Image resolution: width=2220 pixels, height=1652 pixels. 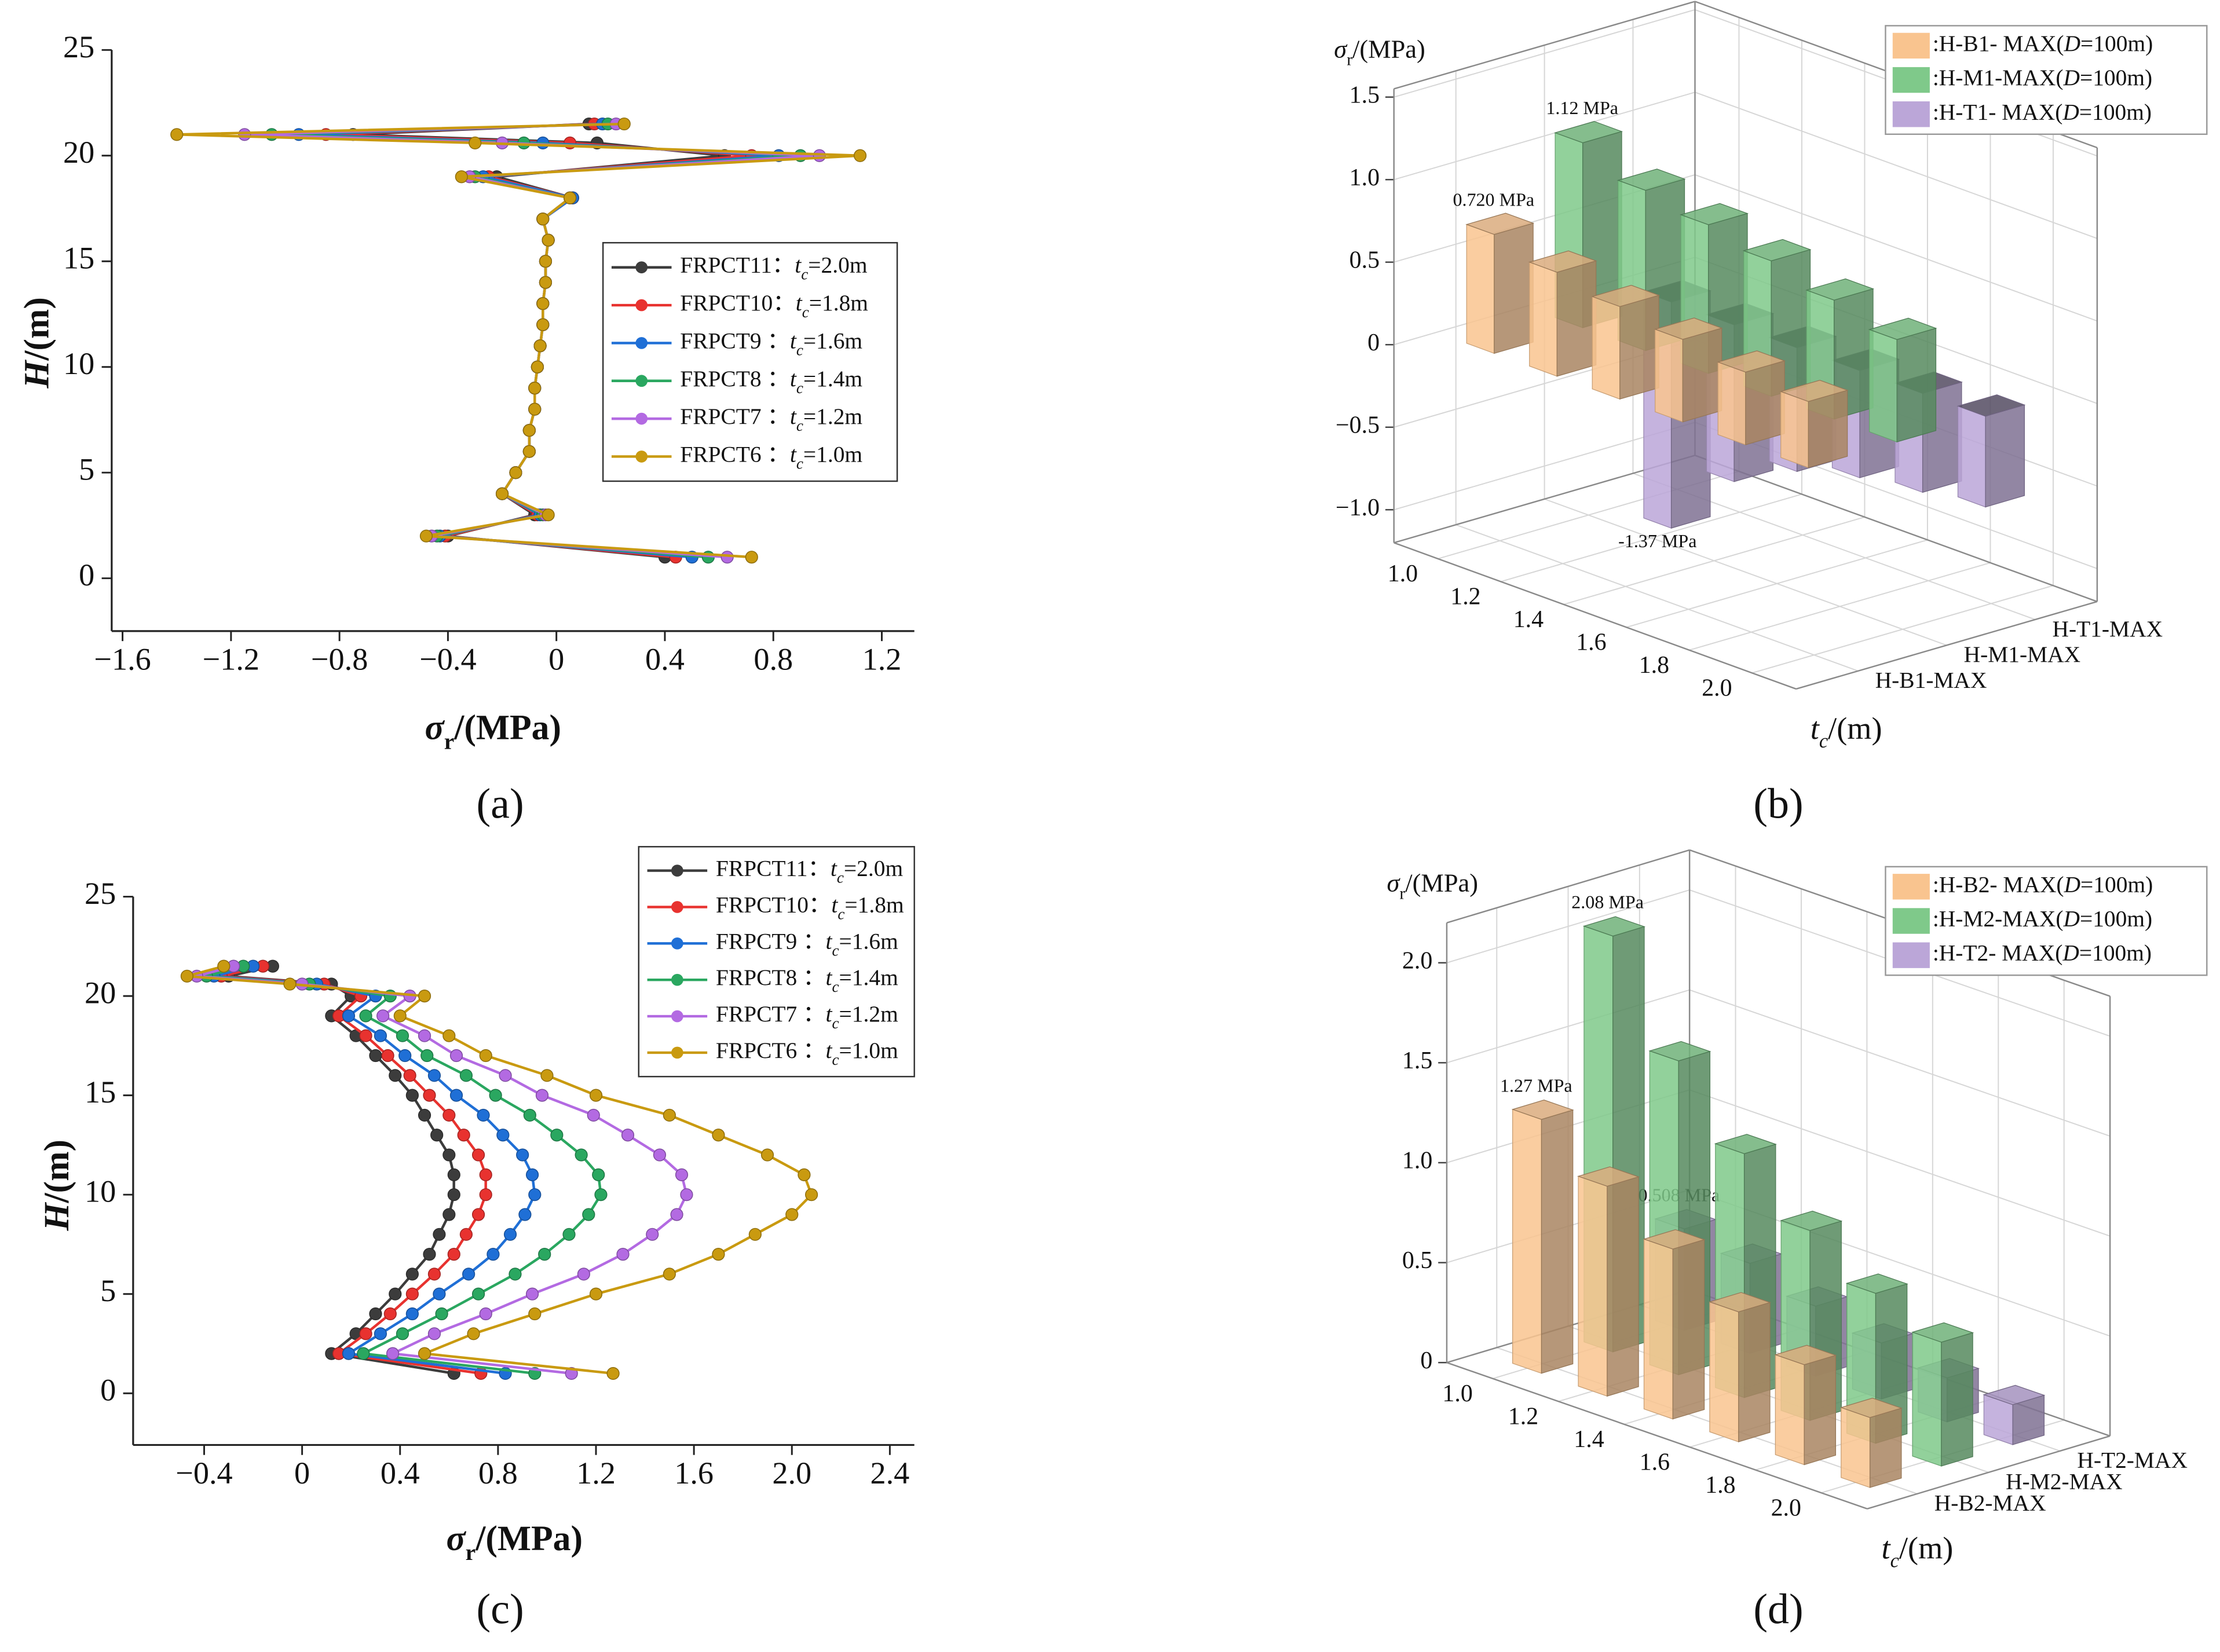 What do you see at coordinates (2042, 953) in the screenshot?
I see `legend-label: :H-T2- MAX(D=100m)` at bounding box center [2042, 953].